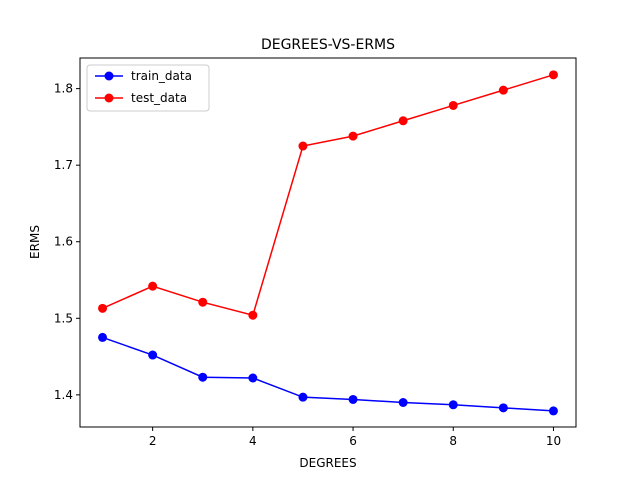 Image resolution: width=640 pixels, height=480 pixels. What do you see at coordinates (253, 441) in the screenshot?
I see `x-tick-label: 4` at bounding box center [253, 441].